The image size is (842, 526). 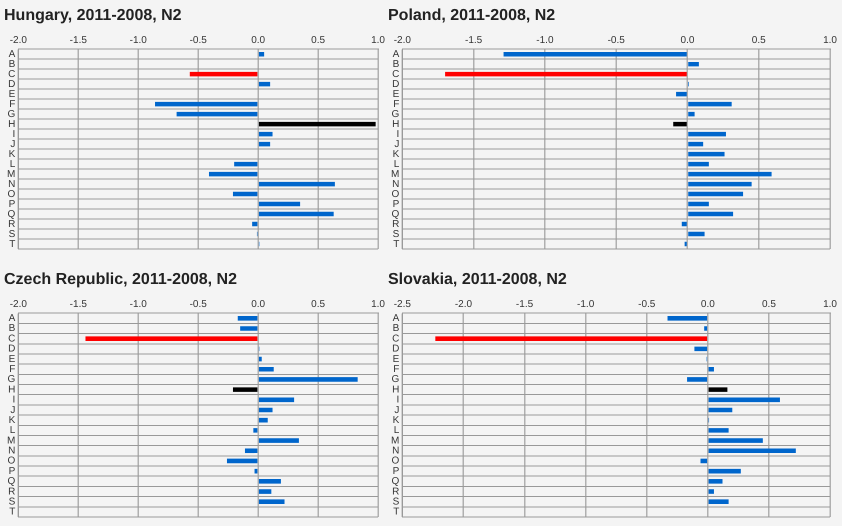 What do you see at coordinates (472, 15) in the screenshot?
I see `chart-title: Poland, 2011-2008, N2` at bounding box center [472, 15].